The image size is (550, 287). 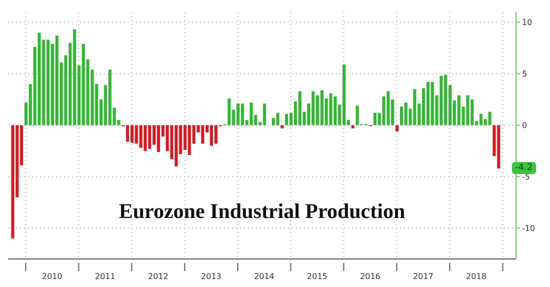 I want to click on x-tick-label: 2015, so click(x=317, y=276).